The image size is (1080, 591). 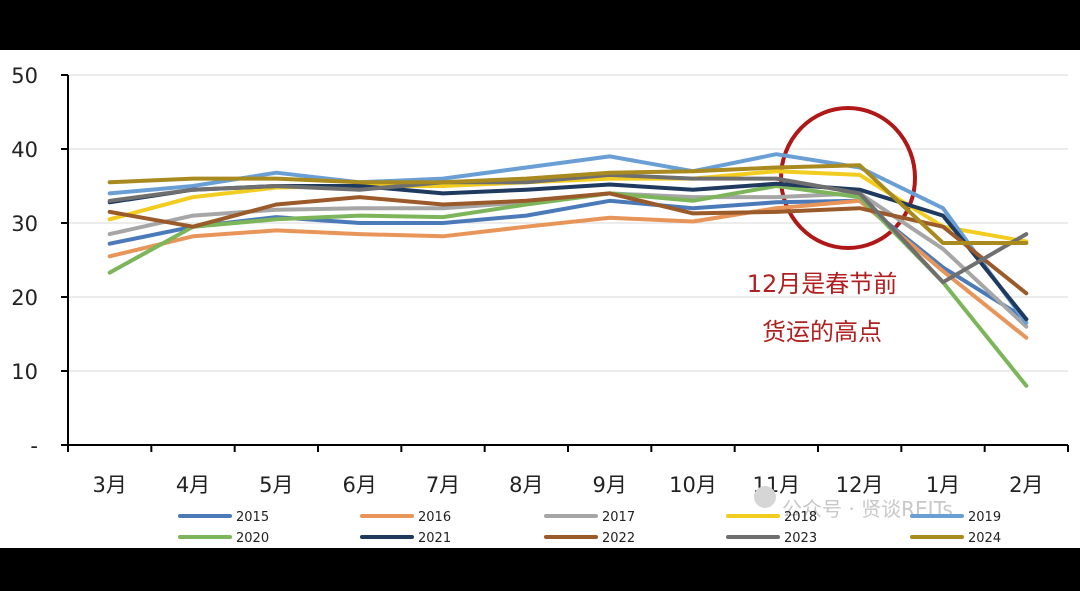 I want to click on x-tick-label: 9月, so click(x=609, y=485).